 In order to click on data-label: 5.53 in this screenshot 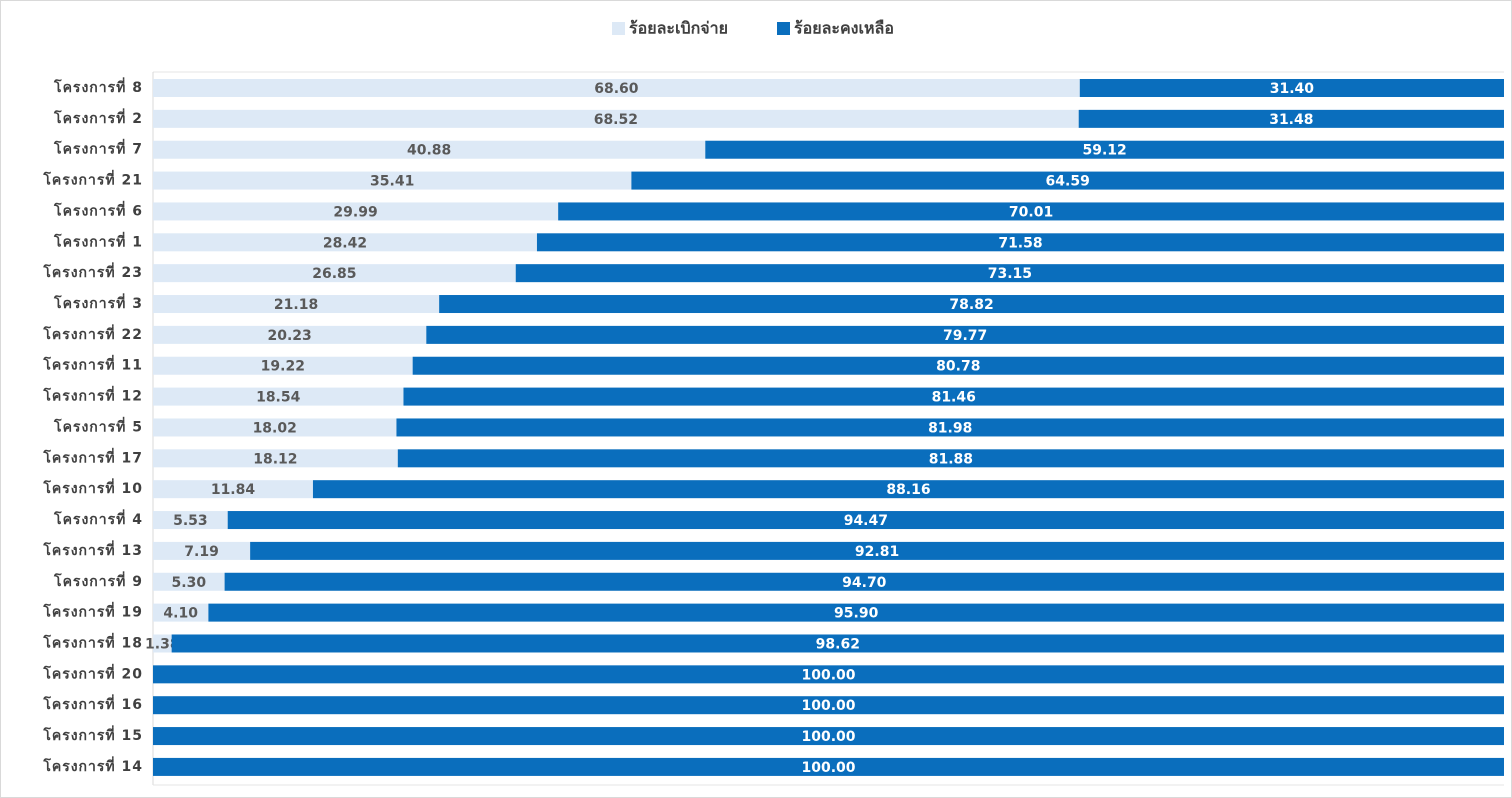, I will do `click(190, 521)`.